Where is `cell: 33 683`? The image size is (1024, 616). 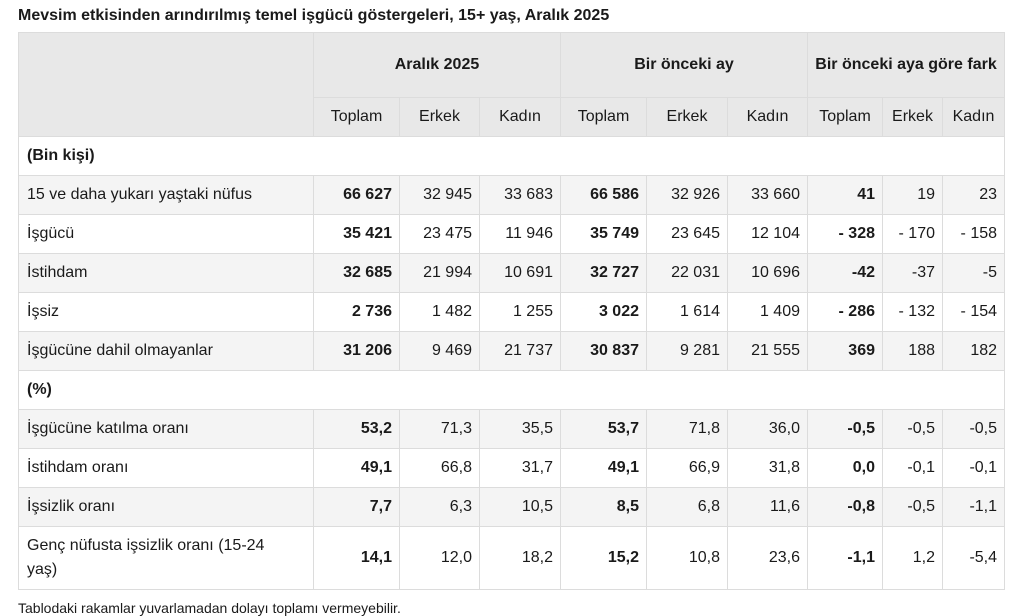 cell: 33 683 is located at coordinates (520, 195).